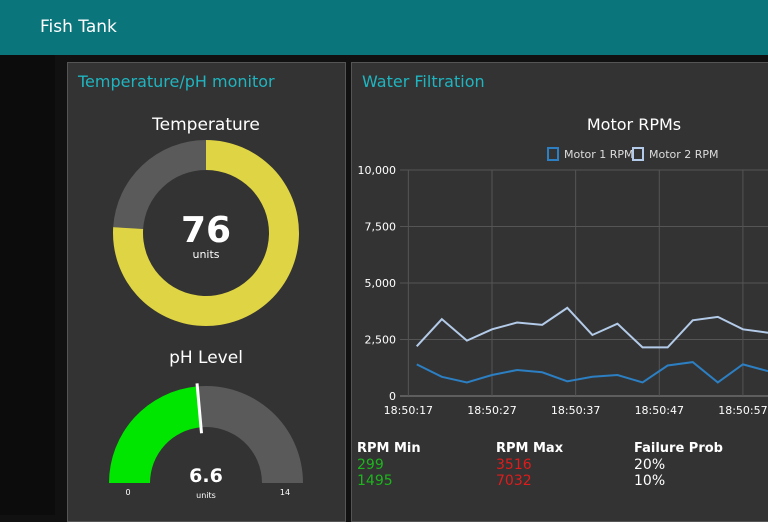  I want to click on plot-area, so click(591, 345).